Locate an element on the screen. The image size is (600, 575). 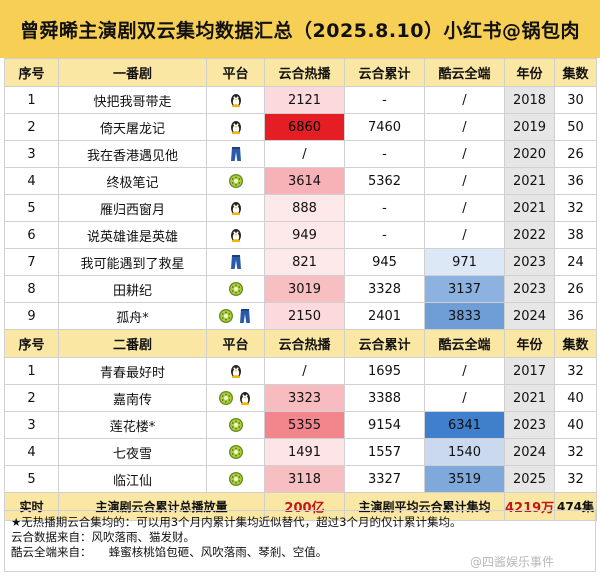
table-row: 1 青春最好时/1695/2017 32 is located at coordinates (300, 371).